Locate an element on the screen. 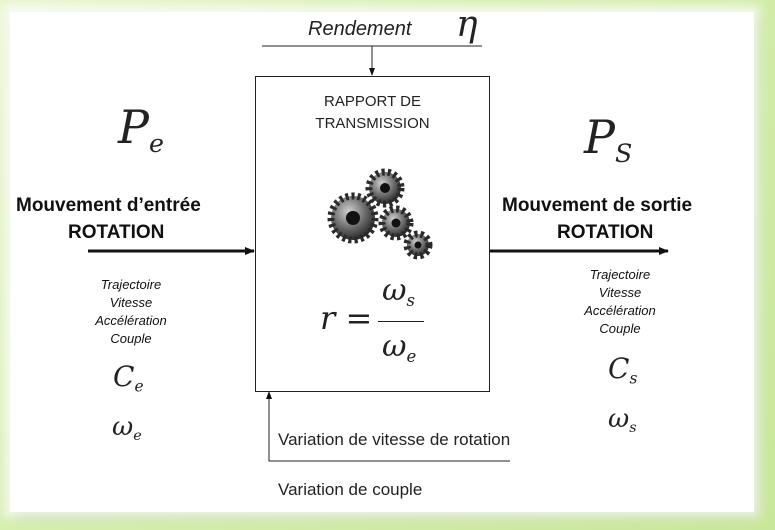 The height and width of the screenshot is (530, 775). ratio-numerator: ωs is located at coordinates (398, 291).